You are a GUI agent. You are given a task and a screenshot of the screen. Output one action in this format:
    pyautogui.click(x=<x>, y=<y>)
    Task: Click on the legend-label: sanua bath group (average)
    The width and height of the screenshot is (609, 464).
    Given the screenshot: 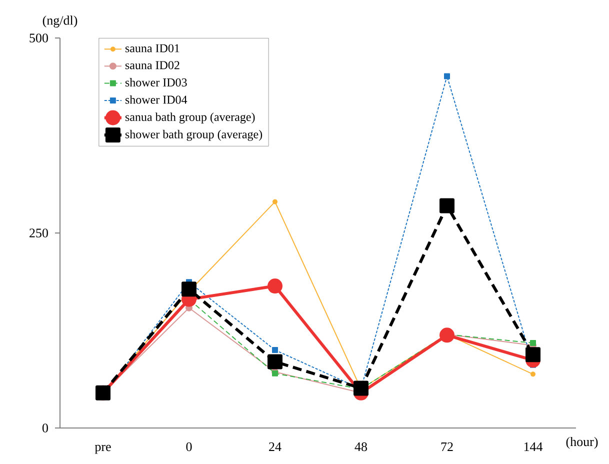 What is the action you would take?
    pyautogui.click(x=190, y=118)
    